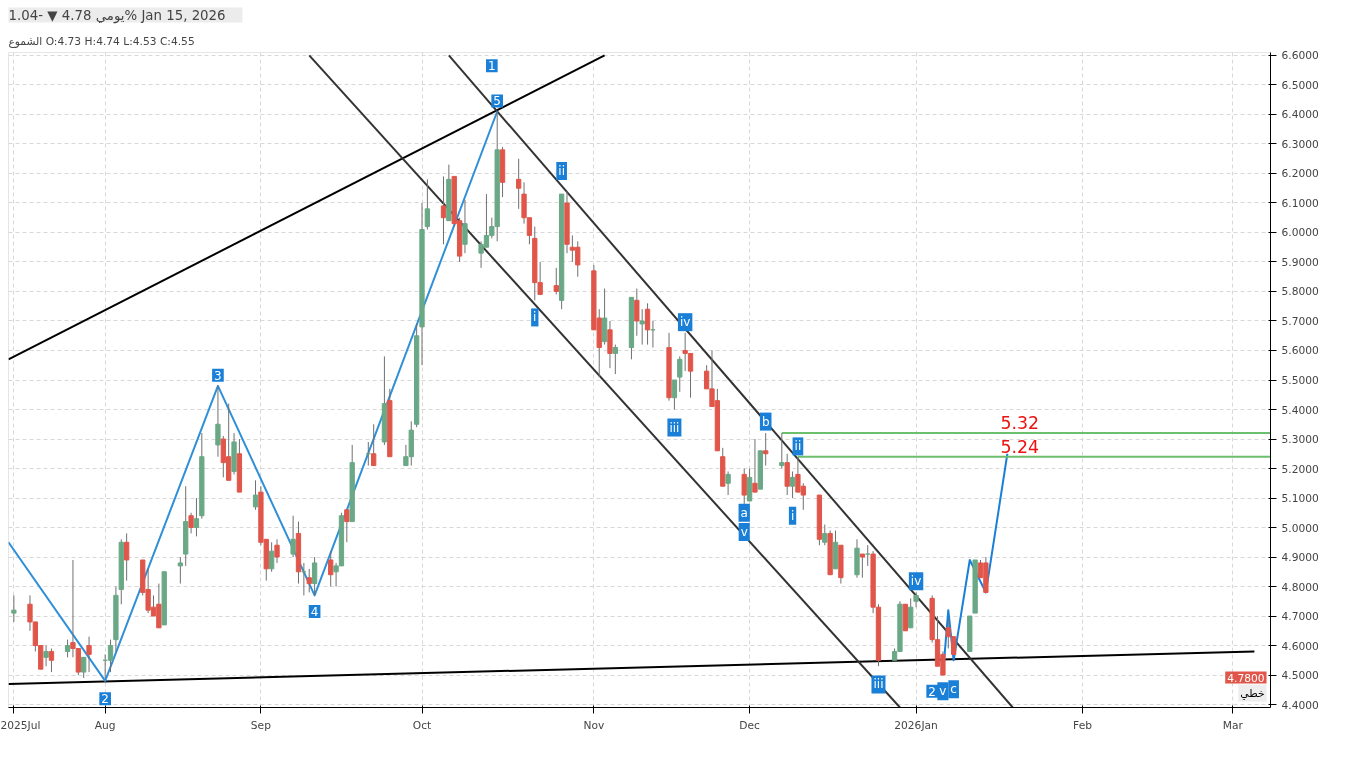 The width and height of the screenshot is (1355, 757). Describe the element at coordinates (1300, 499) in the screenshot. I see `y-tick-label: 5.1000` at that location.